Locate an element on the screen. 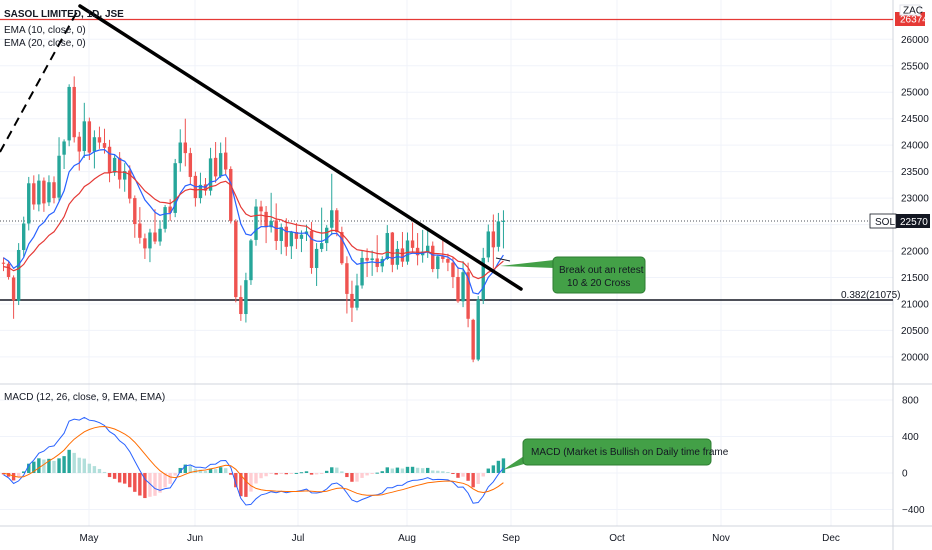  macd-axis: 800 400 0 −400 is located at coordinates (913, 456).